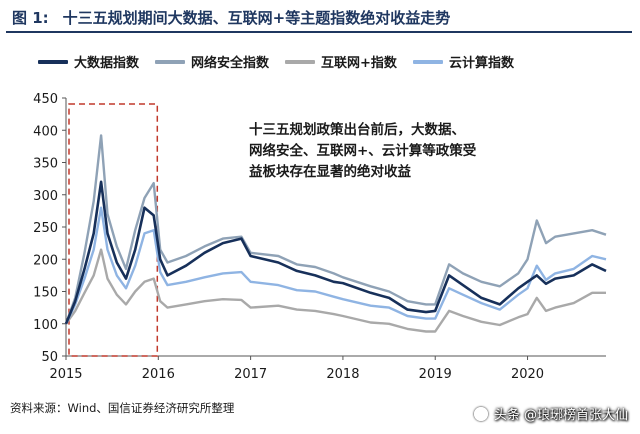 This screenshot has width=640, height=434. Describe the element at coordinates (300, 61) in the screenshot. I see `legend-swatch-internet-plus` at that location.